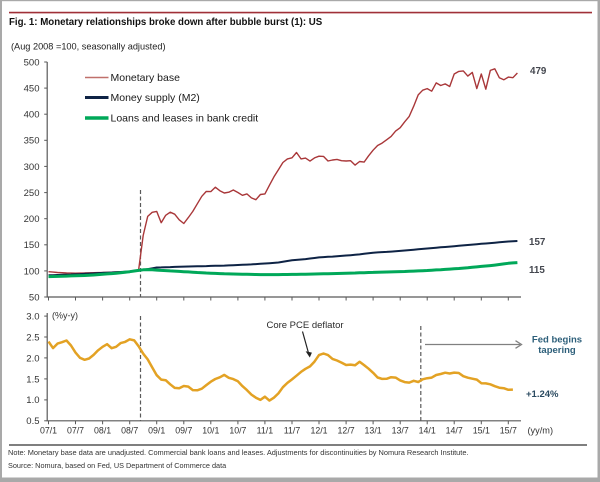 The image size is (600, 482). What do you see at coordinates (541, 430) in the screenshot?
I see `svg-text: (yy/m)` at bounding box center [541, 430].